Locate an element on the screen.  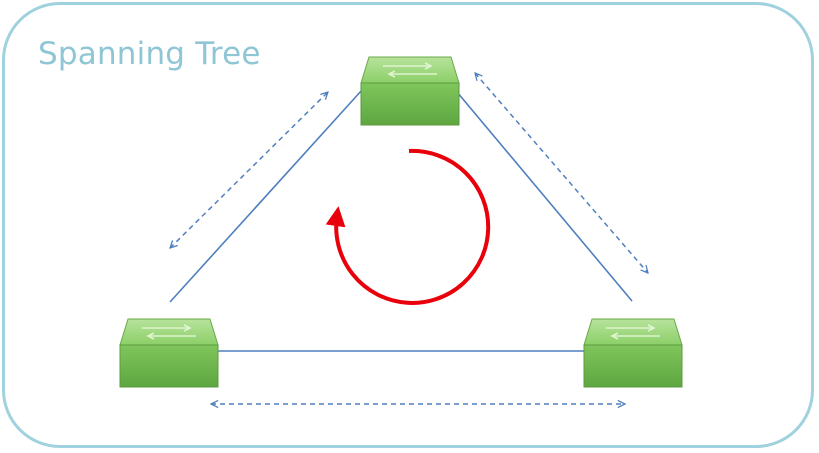
dashed-arrow-top-right is located at coordinates (561, 173).